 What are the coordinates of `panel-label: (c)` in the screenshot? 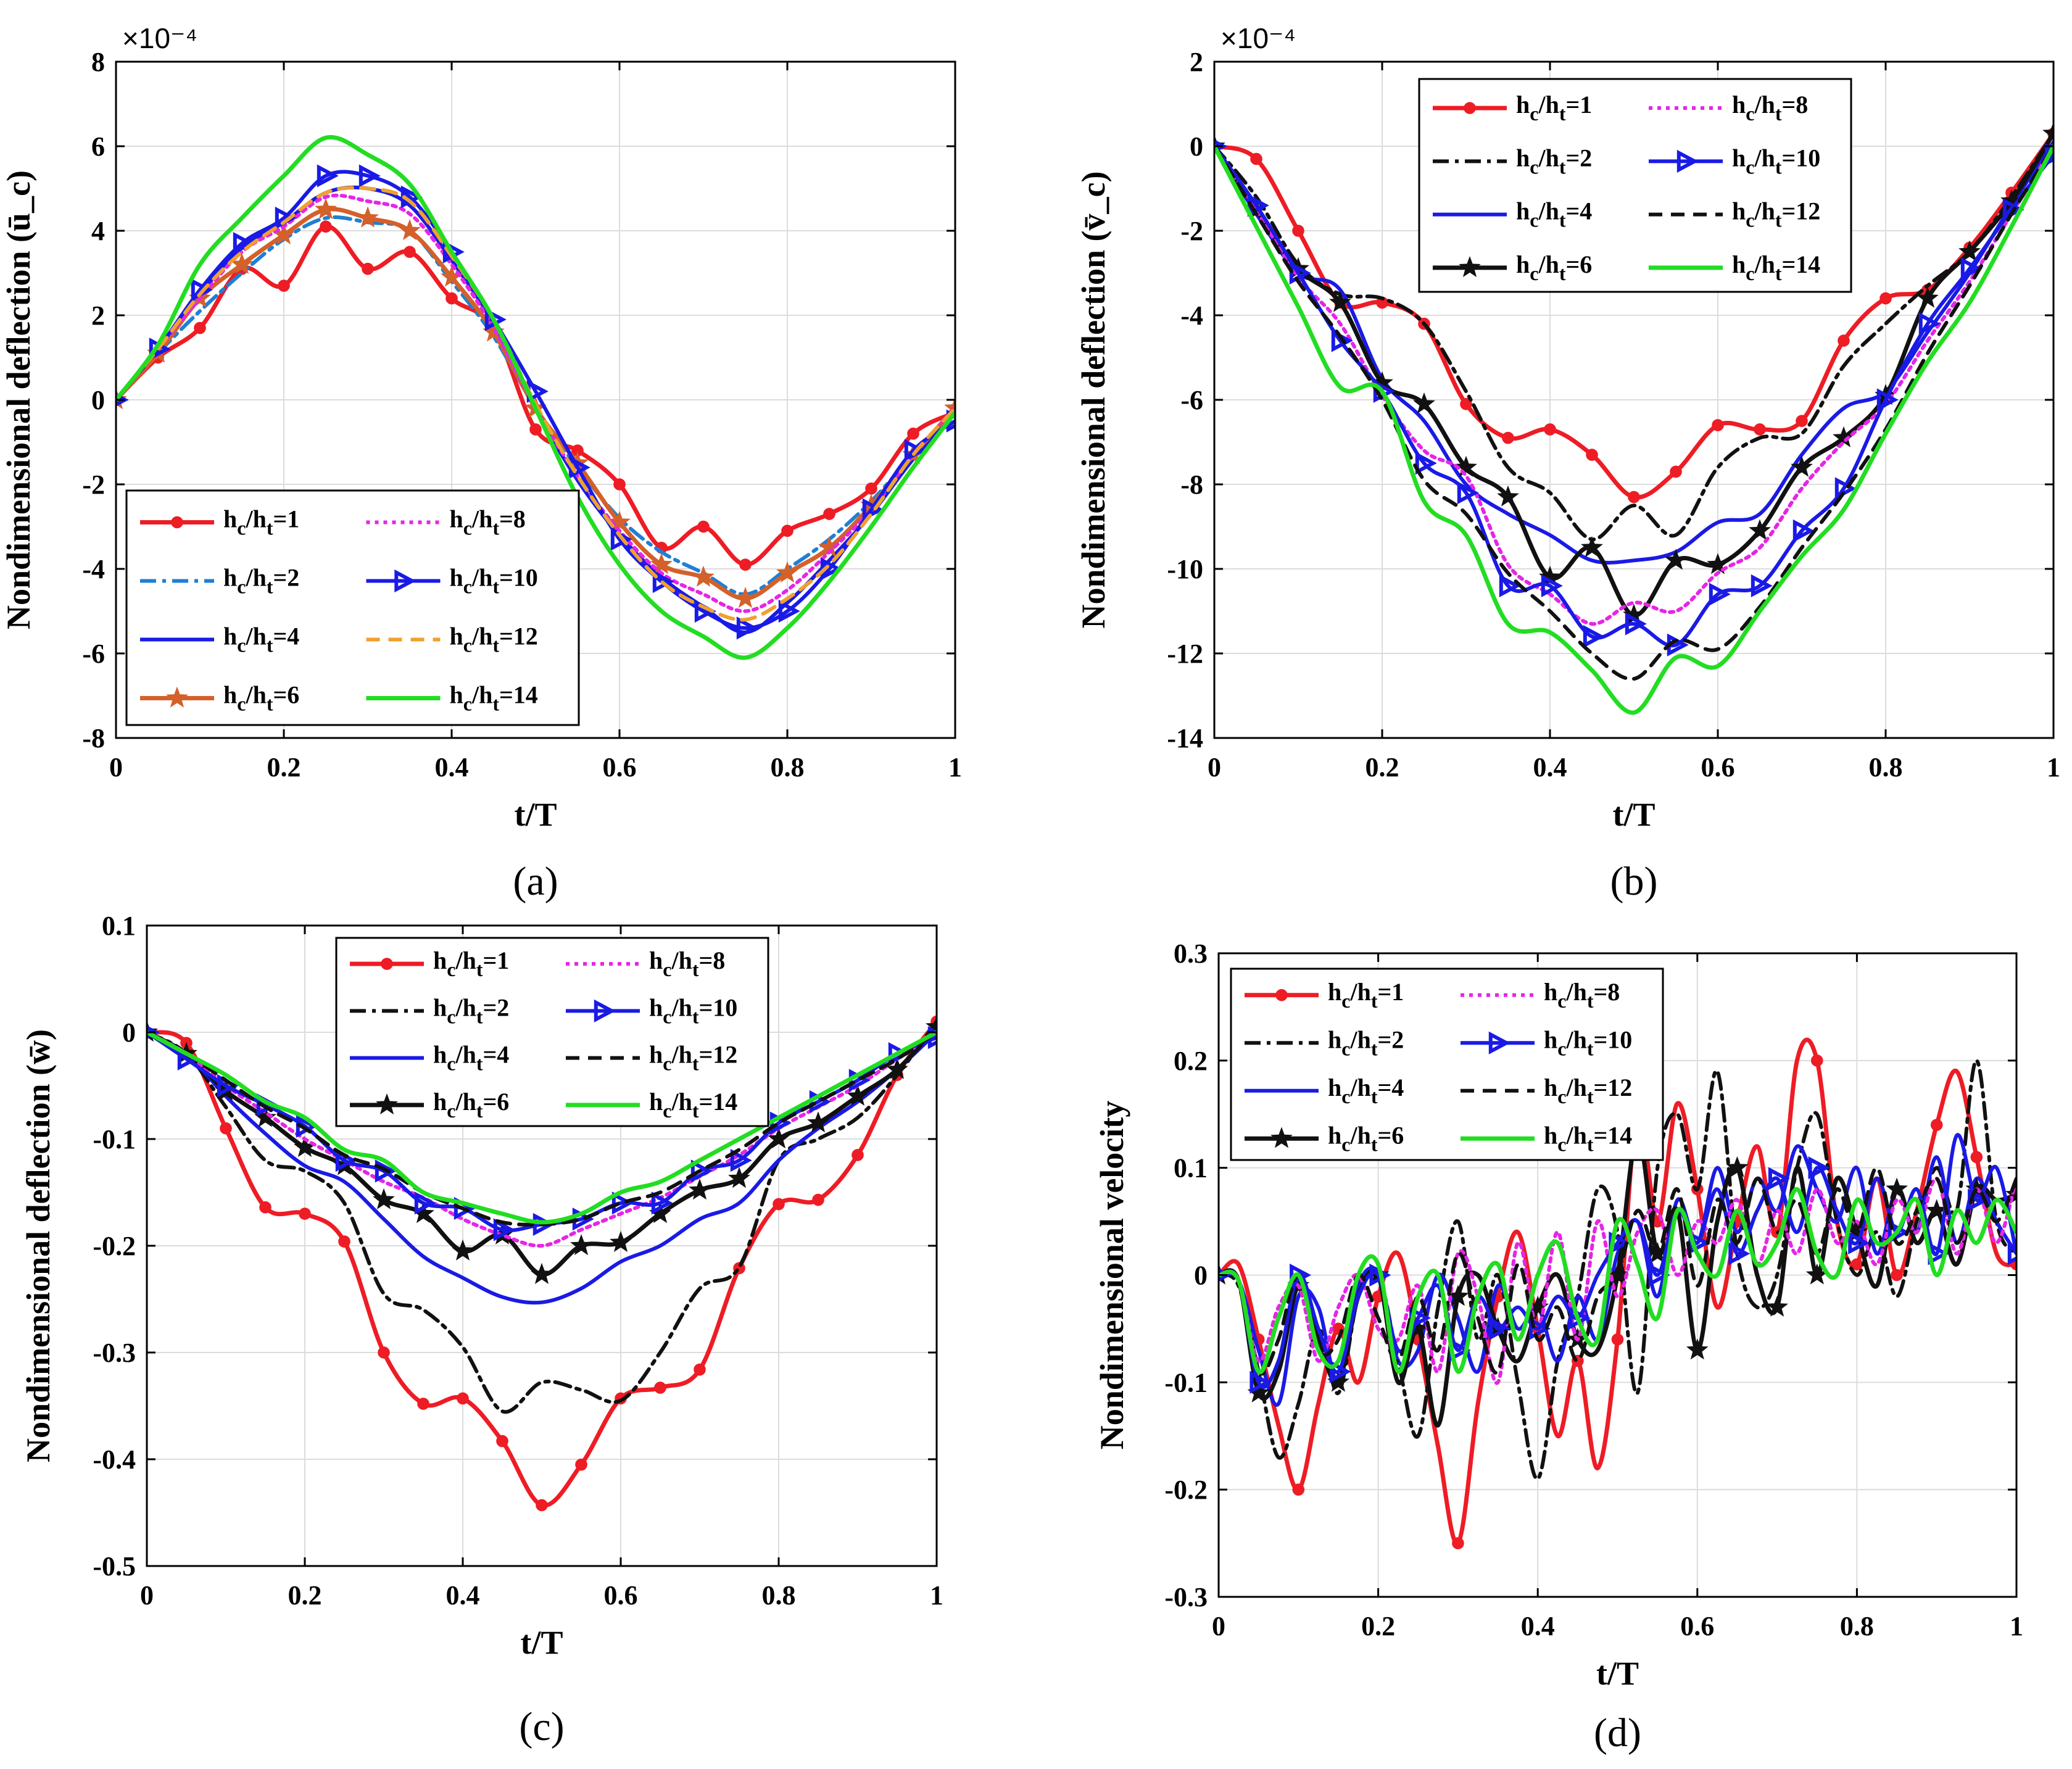 It's located at (541, 1726).